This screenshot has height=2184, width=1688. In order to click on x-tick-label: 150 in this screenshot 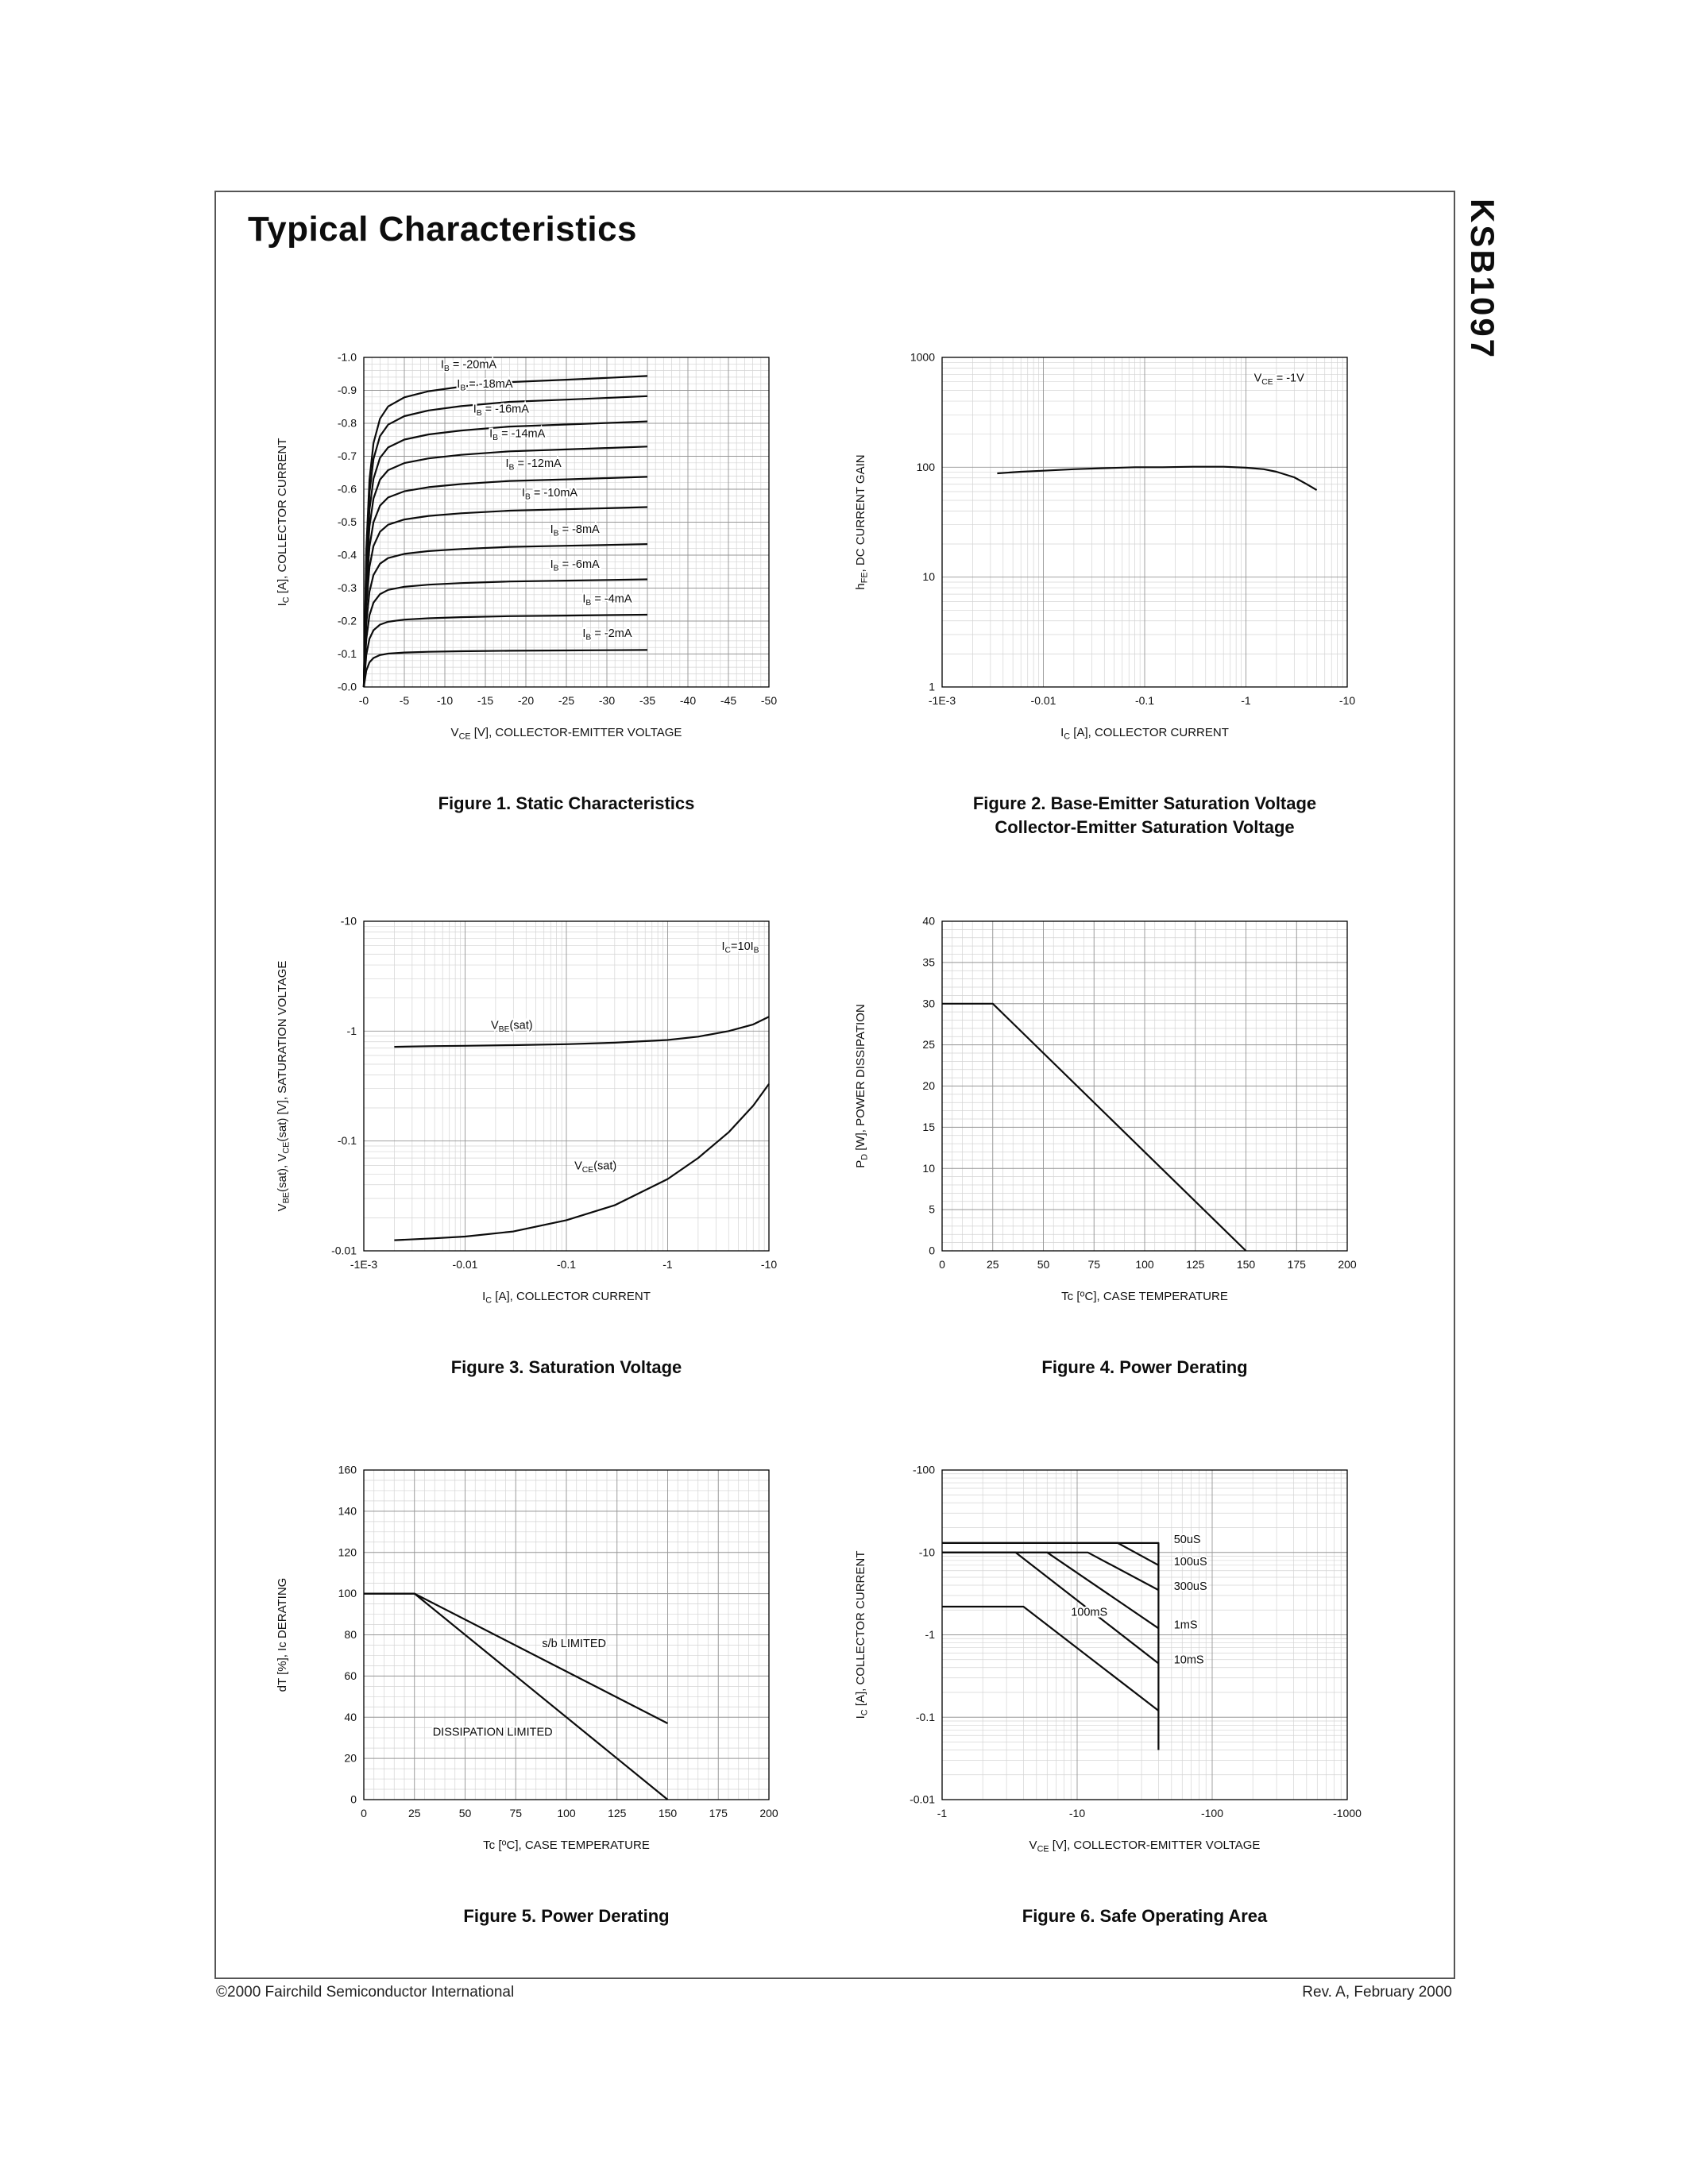, I will do `click(1246, 1264)`.